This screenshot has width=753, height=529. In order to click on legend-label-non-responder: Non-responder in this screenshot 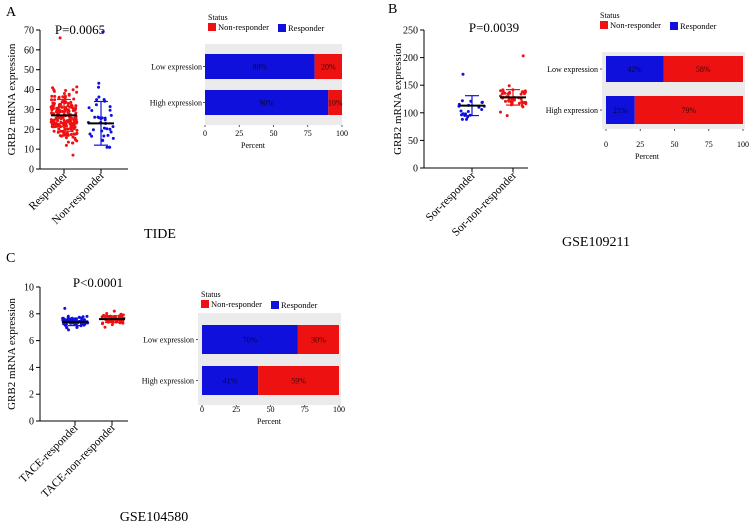, I will do `click(243, 27)`.